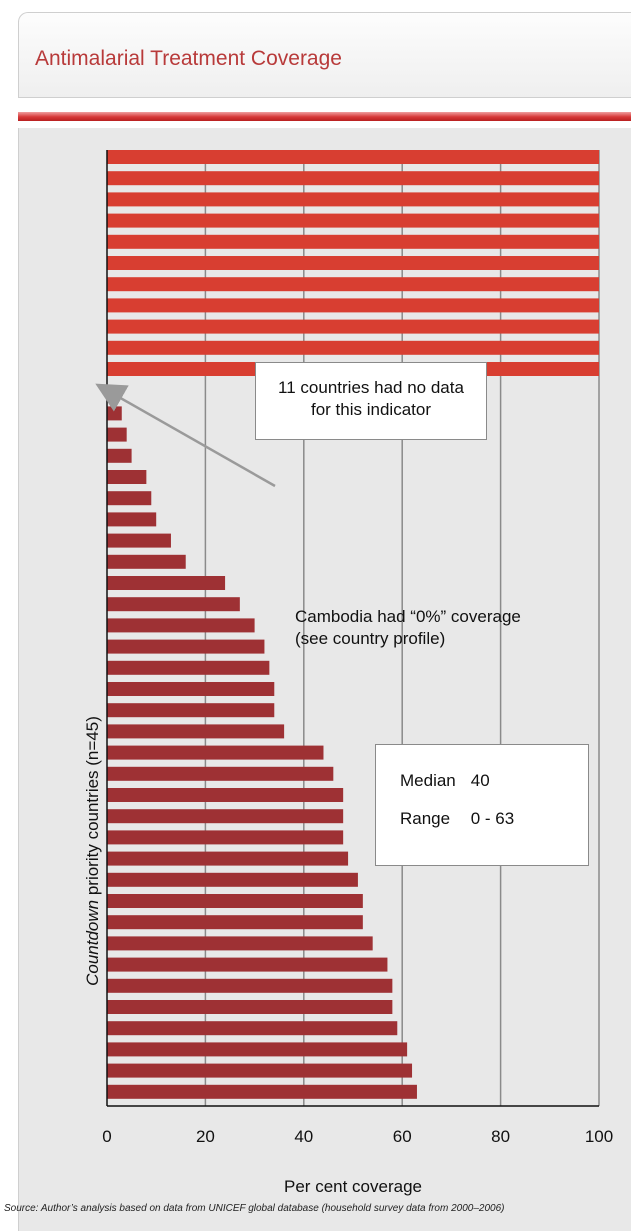  Describe the element at coordinates (492, 818) in the screenshot. I see `range-value: 0 - 63` at that location.